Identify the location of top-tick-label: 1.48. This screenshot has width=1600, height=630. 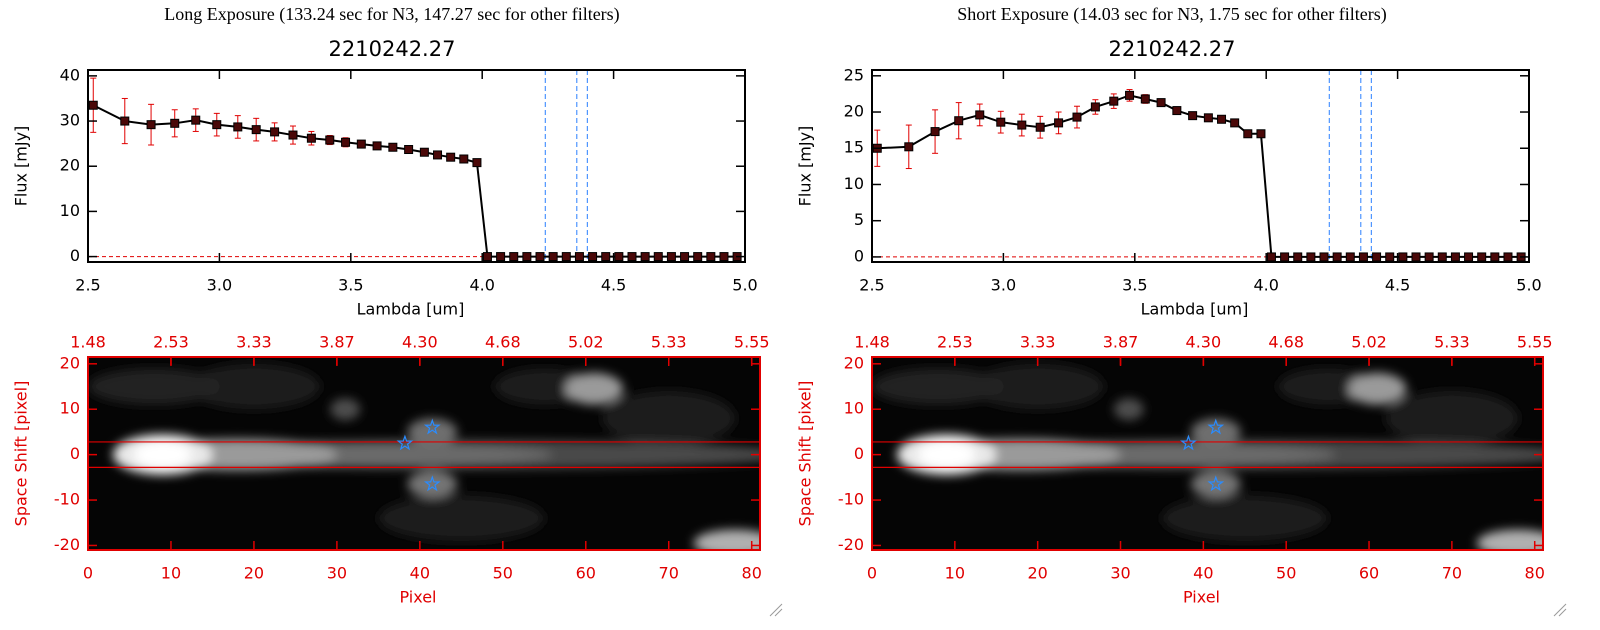
(872, 342).